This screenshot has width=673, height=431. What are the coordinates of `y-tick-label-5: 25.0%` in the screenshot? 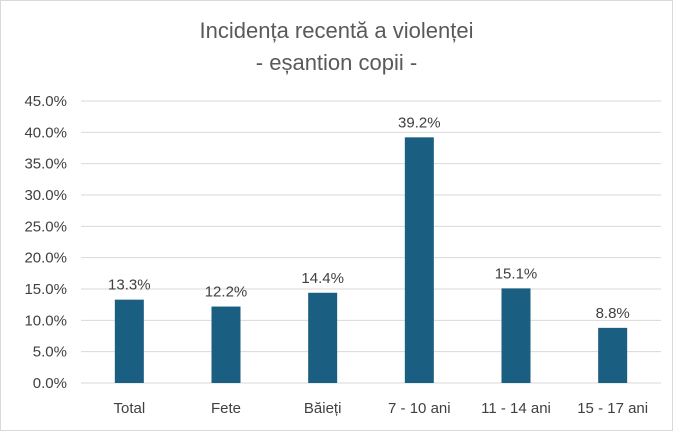 It's located at (45, 226).